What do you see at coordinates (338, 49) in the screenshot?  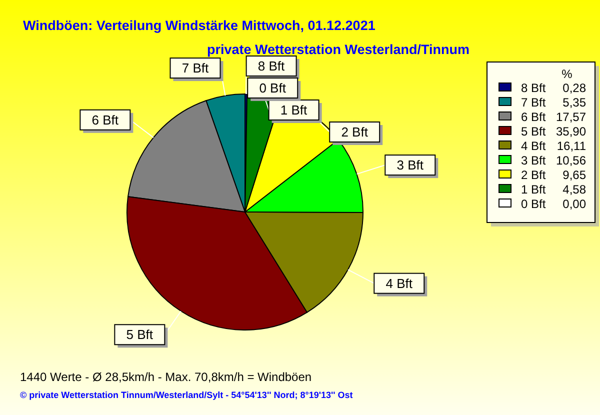 I see `chart-subtitle: private Wetterstation Westerland/Tinnum` at bounding box center [338, 49].